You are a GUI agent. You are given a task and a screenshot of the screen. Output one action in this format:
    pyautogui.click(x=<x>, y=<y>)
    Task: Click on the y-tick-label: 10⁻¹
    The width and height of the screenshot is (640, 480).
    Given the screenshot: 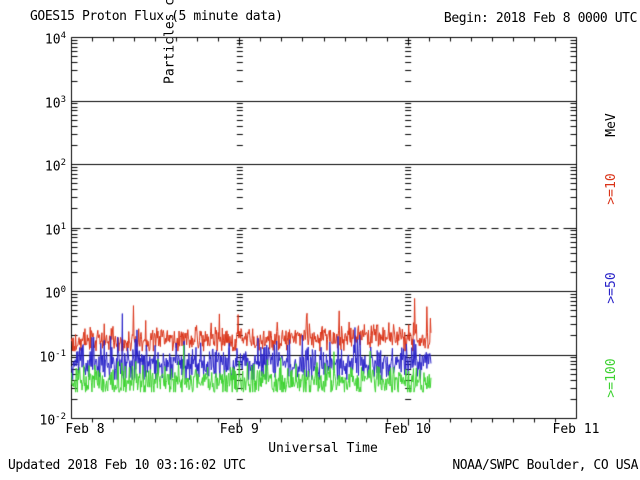 What is the action you would take?
    pyautogui.click(x=53, y=356)
    